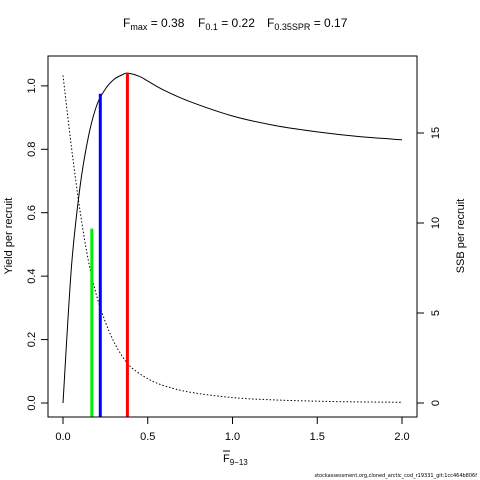  What do you see at coordinates (32, 85) in the screenshot?
I see `y-left-tick-label: 1.0` at bounding box center [32, 85].